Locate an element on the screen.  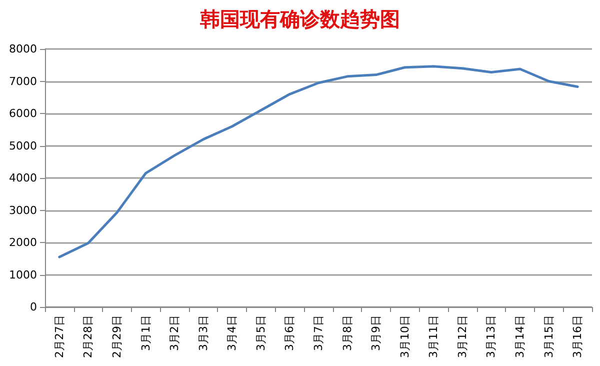
x-tick-label: 3月9日 is located at coordinates (376, 333).